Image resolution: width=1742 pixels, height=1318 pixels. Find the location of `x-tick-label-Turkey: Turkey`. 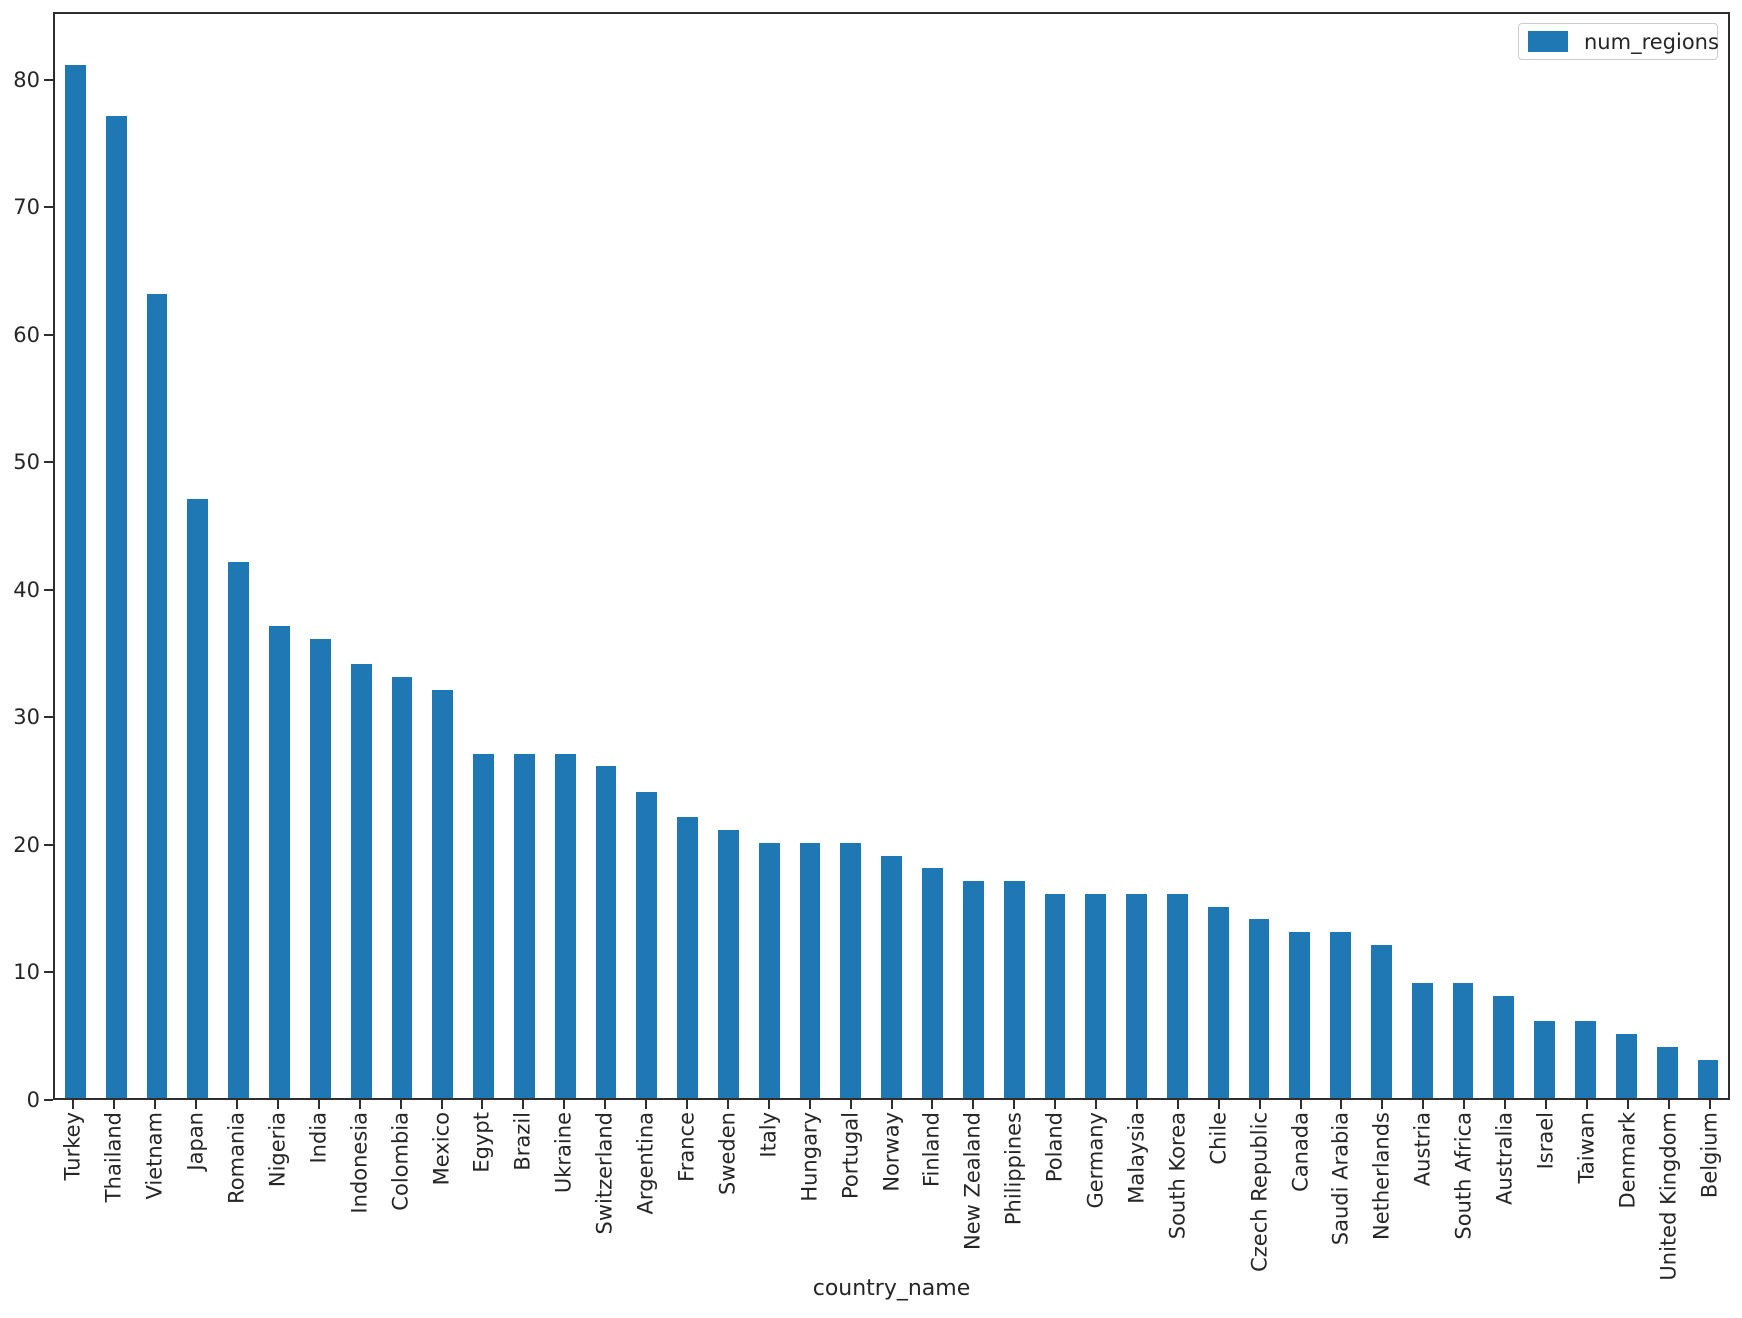

x-tick-label-Turkey: Turkey is located at coordinates (72, 1146).